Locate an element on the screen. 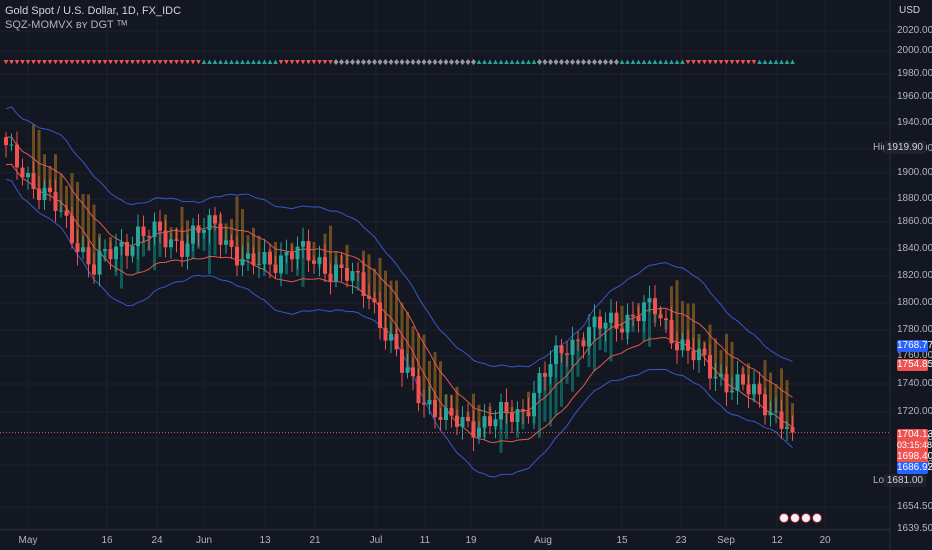 This screenshot has width=932, height=550. symbol-legend: Gold Spot / U.S. Dollar, 1D, FX_IDC is located at coordinates (93, 11).